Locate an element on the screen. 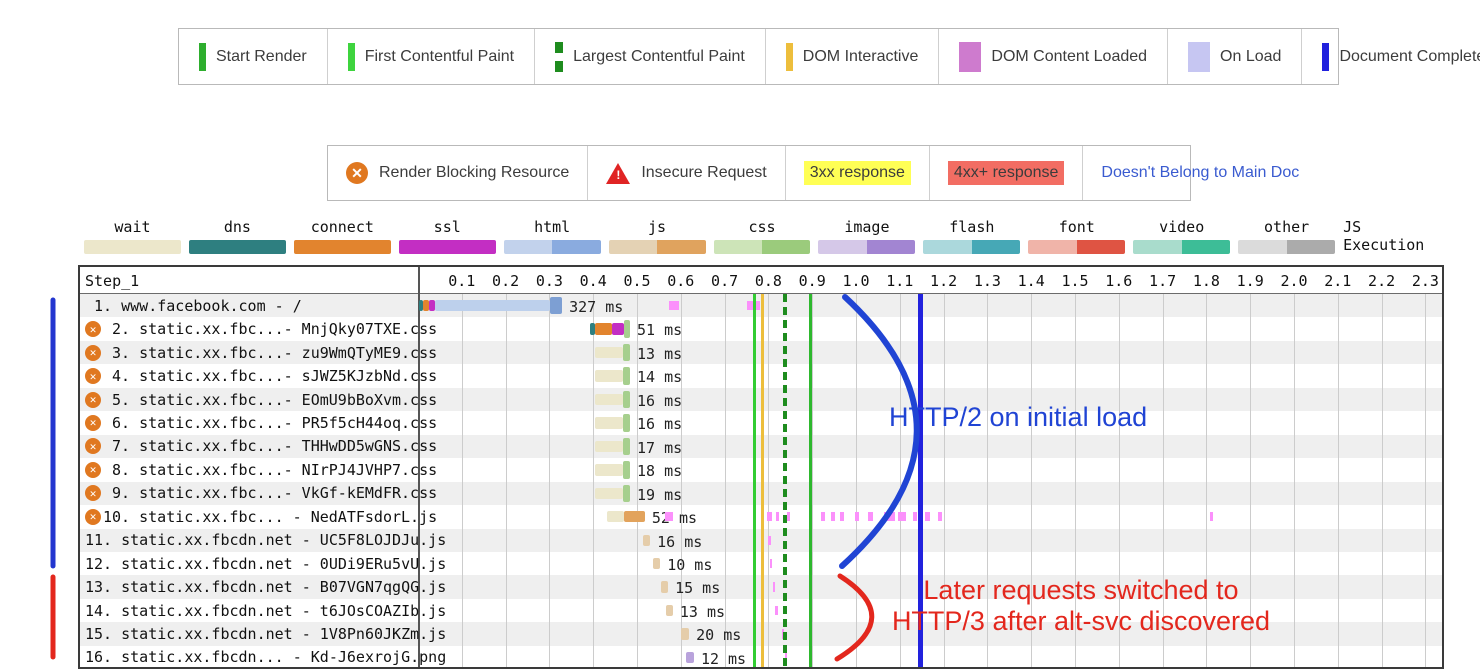 This screenshot has width=1480, height=669. request-label: ✕ 8. static.xx.fbc...- NIrPJ4JVHP7.css is located at coordinates (261, 469).